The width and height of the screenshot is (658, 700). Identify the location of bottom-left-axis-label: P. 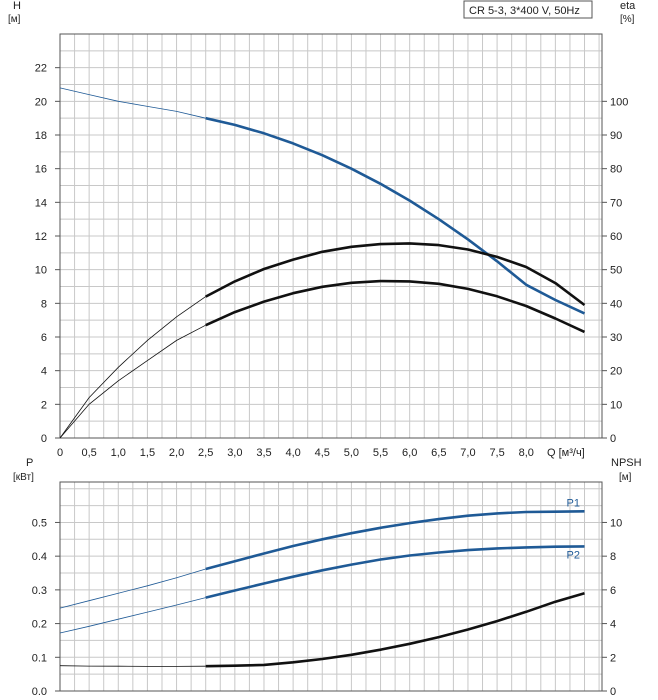
(29, 463).